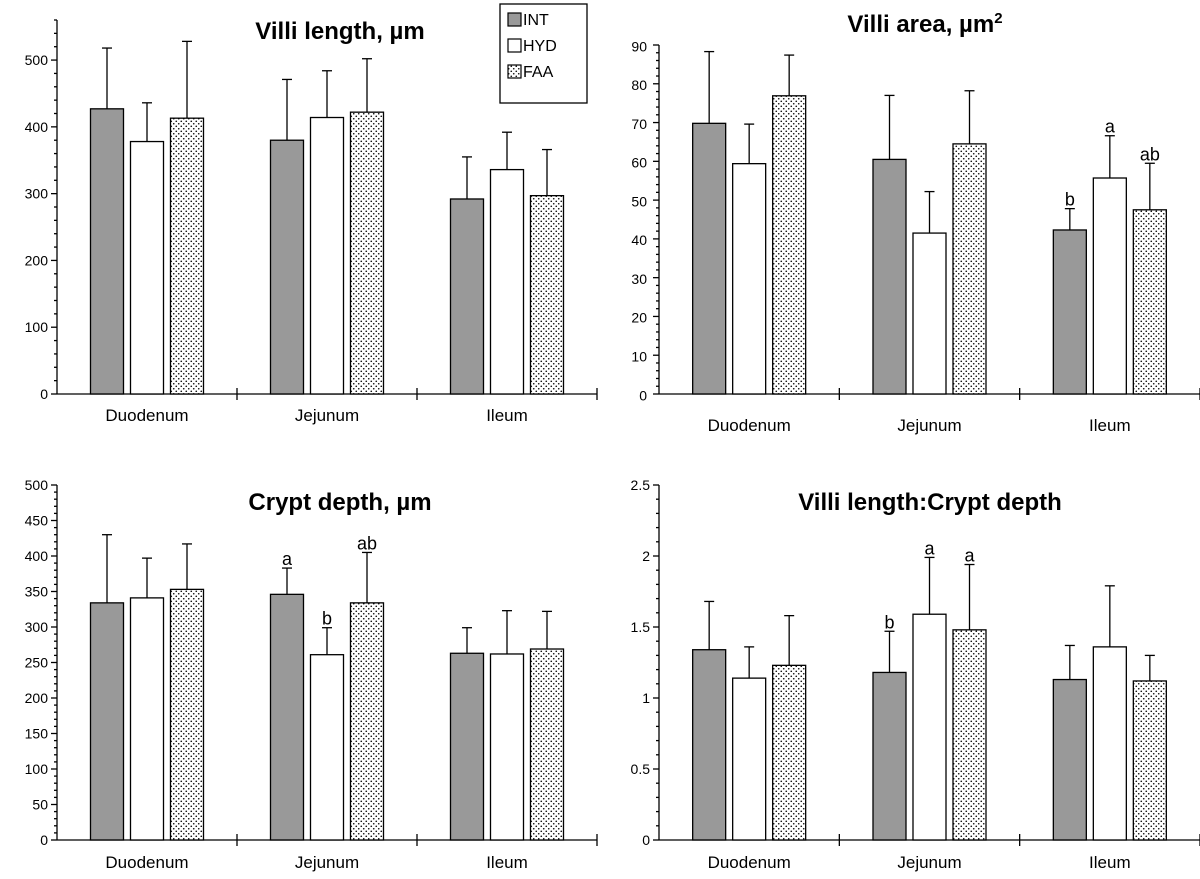 This screenshot has height=879, width=1200. I want to click on y-tick-label: 40, so click(639, 240).